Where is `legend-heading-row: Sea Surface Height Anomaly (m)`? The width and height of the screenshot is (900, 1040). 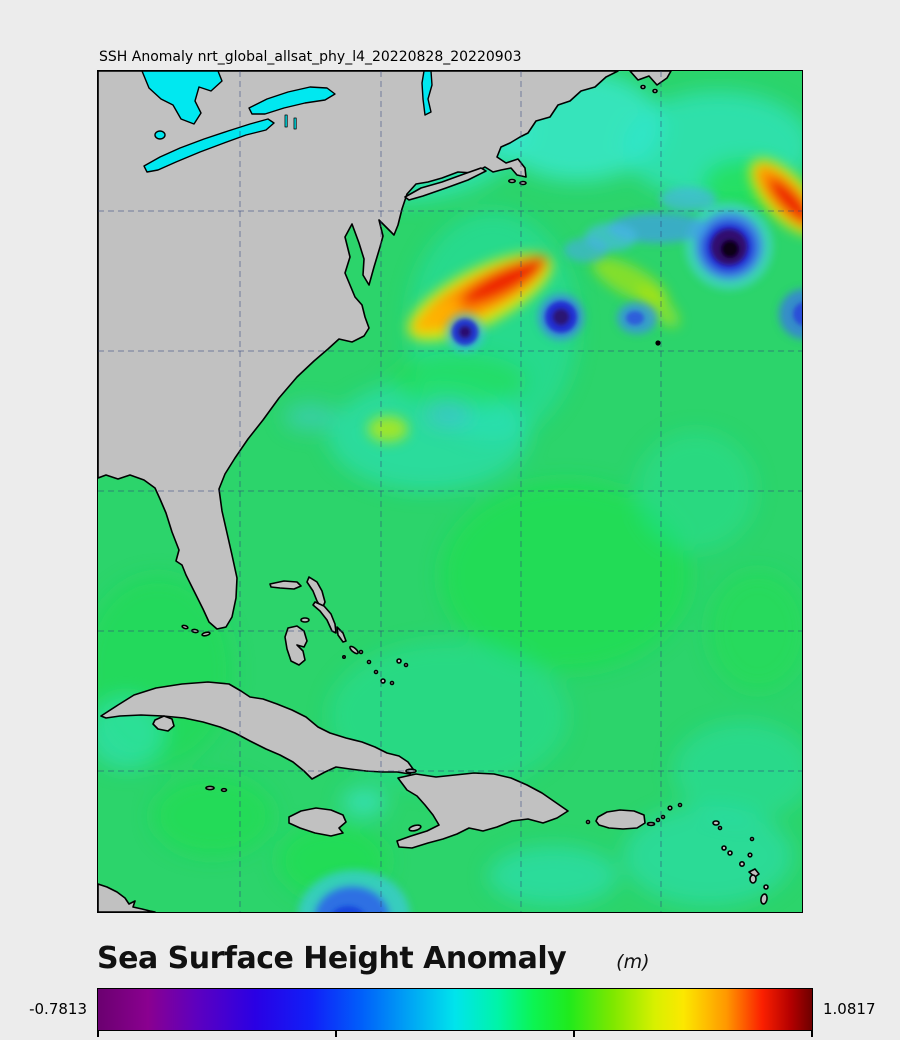
legend-heading-row: Sea Surface Height Anomaly (m) is located at coordinates (373, 958).